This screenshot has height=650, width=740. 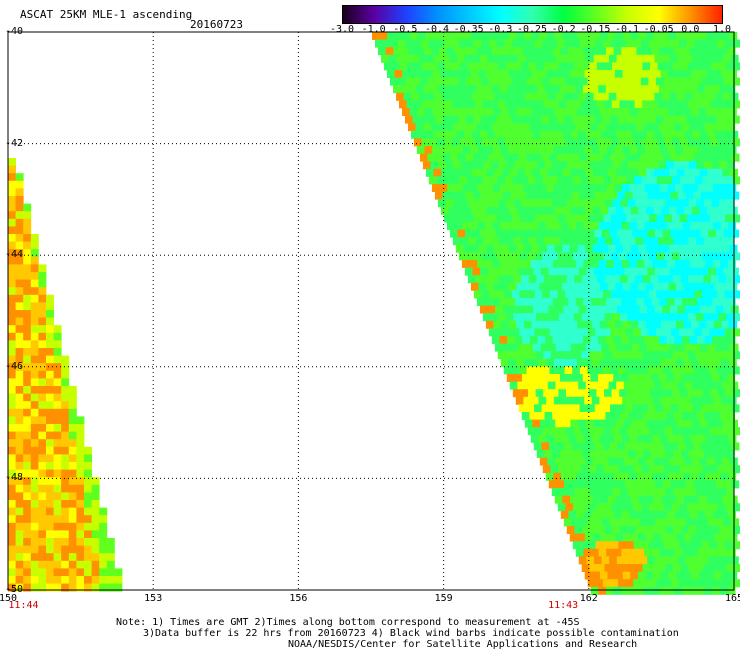 What do you see at coordinates (443, 598) in the screenshot?
I see `longitude-label: 159` at bounding box center [443, 598].